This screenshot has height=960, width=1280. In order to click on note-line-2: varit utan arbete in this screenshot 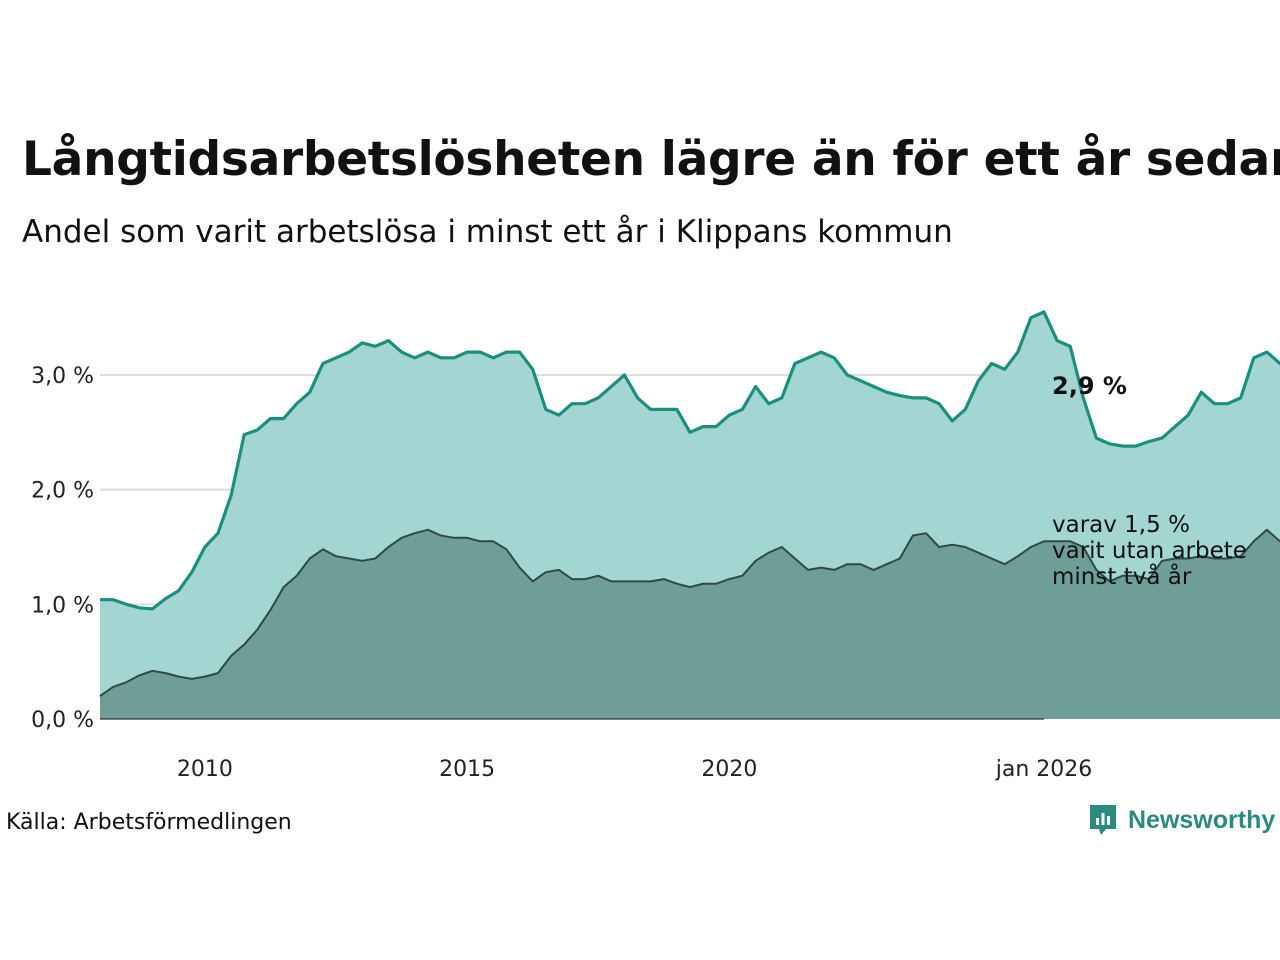, I will do `click(1149, 551)`.